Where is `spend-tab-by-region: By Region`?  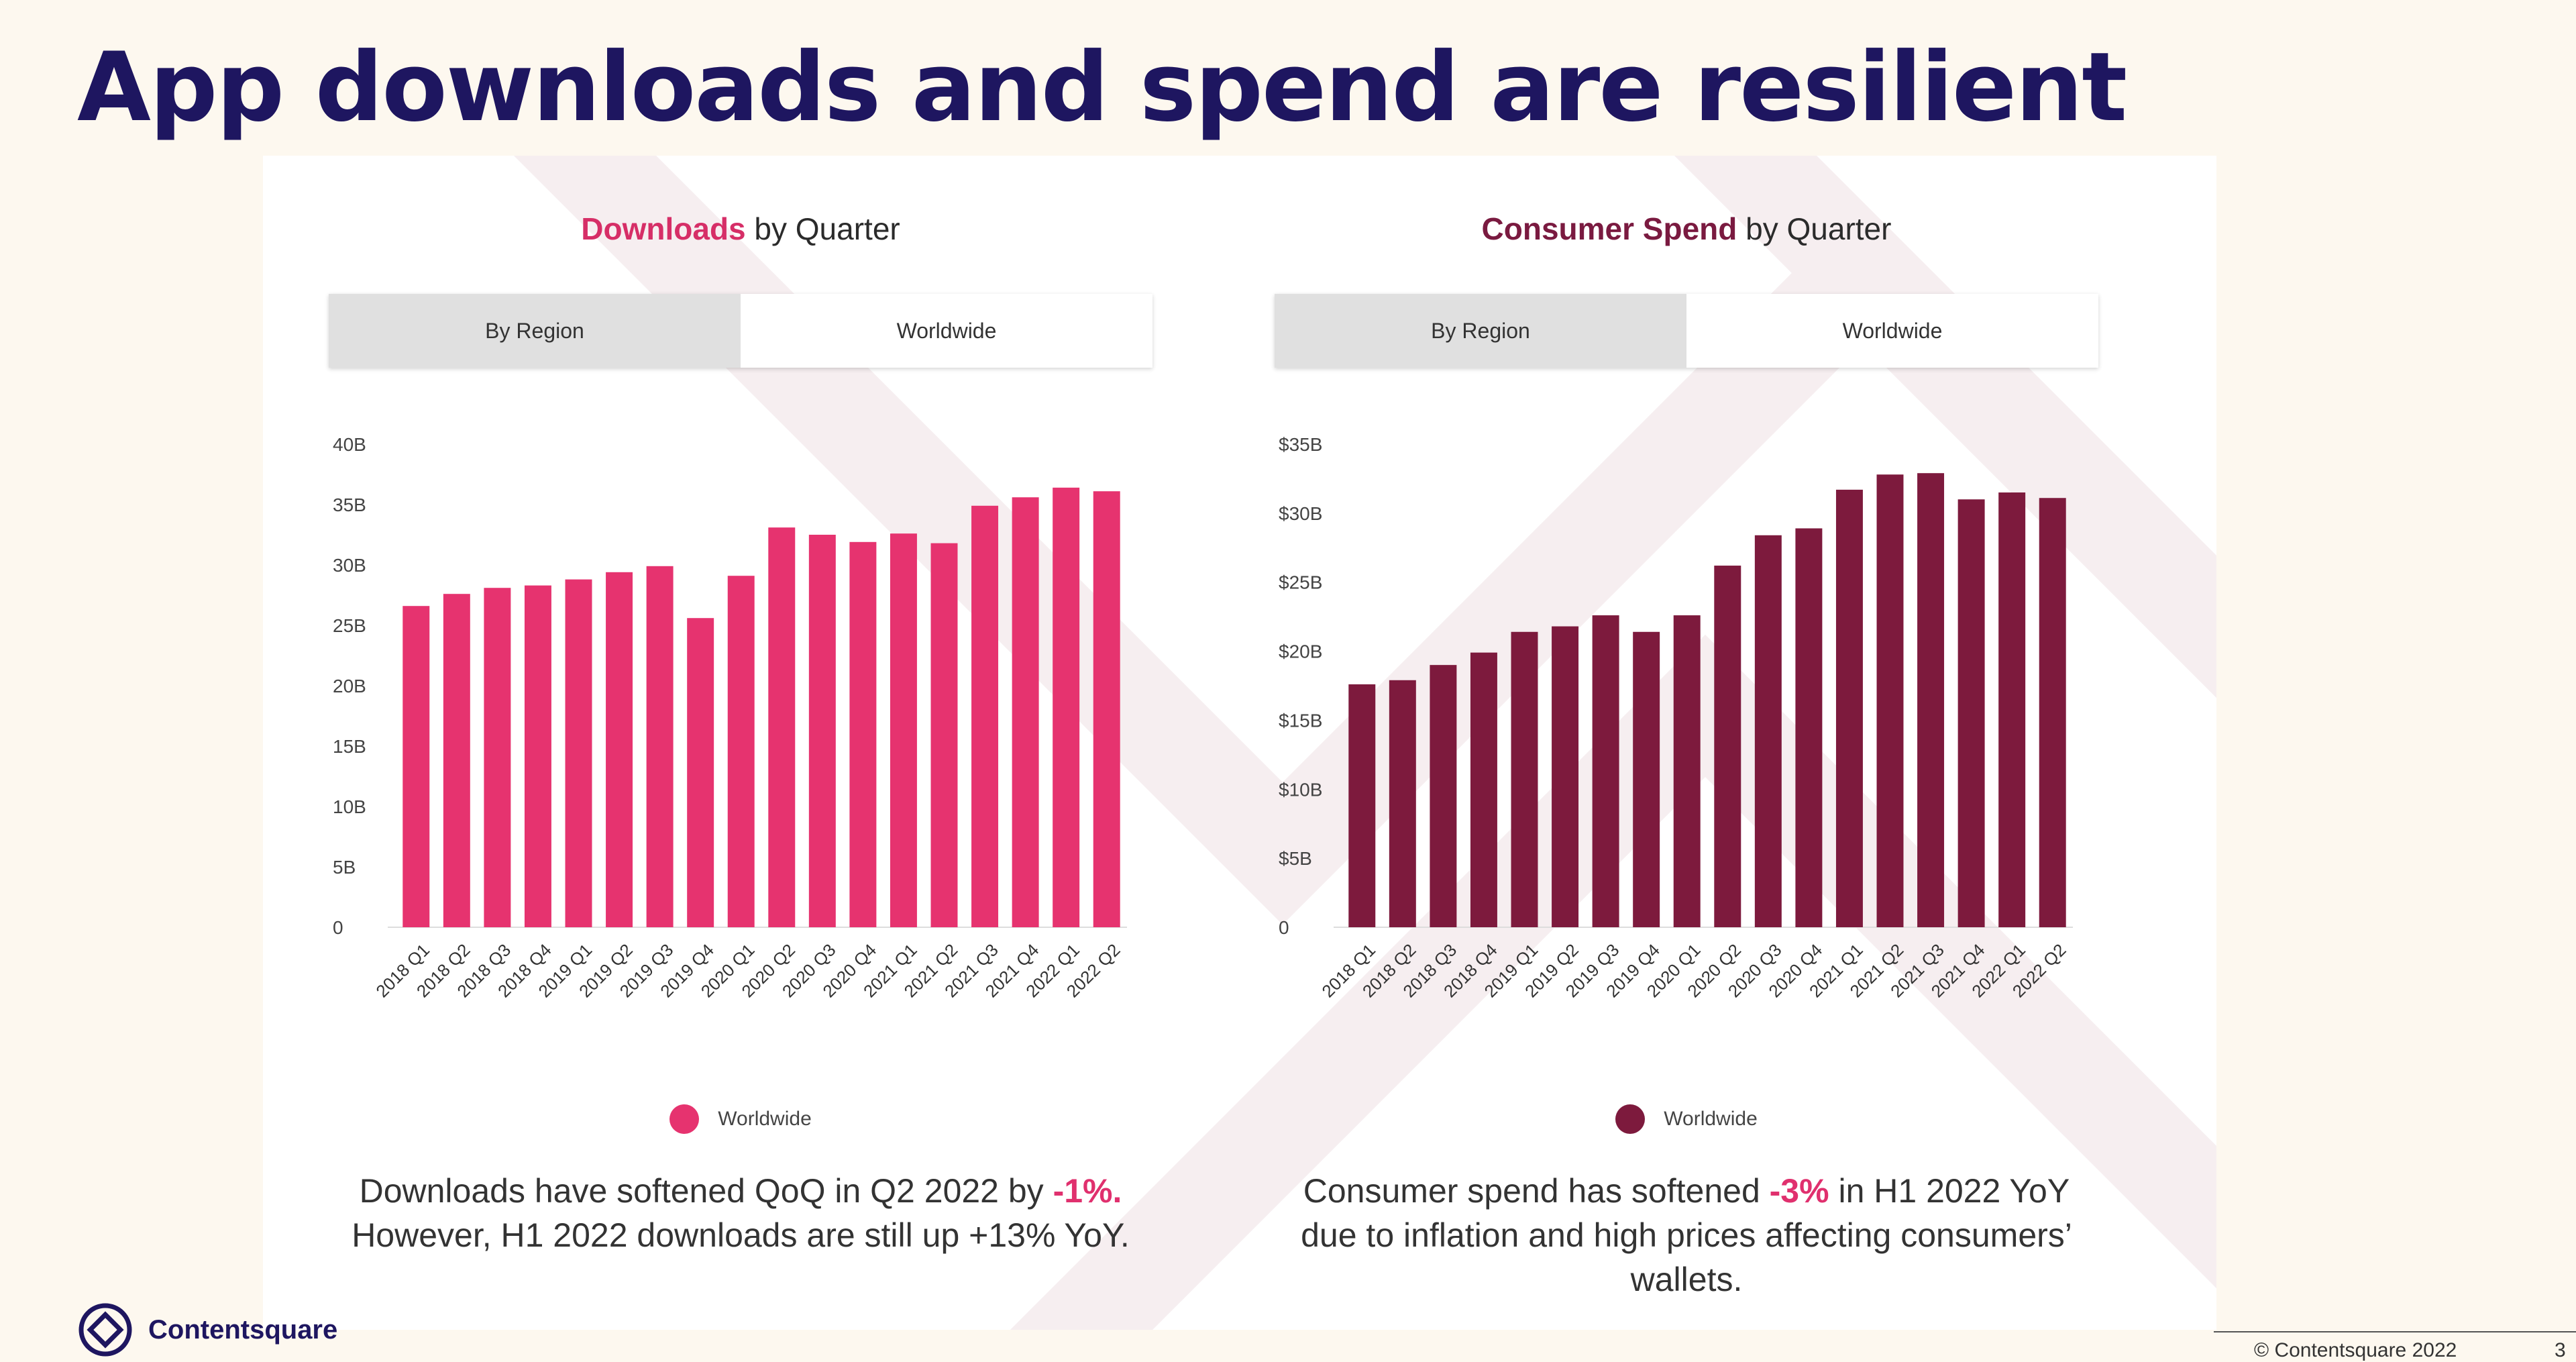 spend-tab-by-region: By Region is located at coordinates (1480, 331).